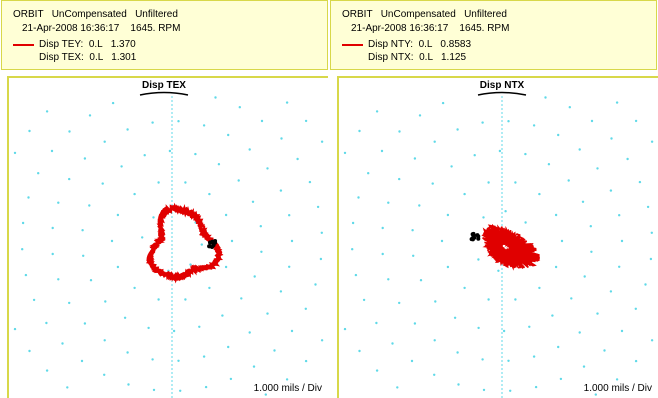  Describe the element at coordinates (352, 45) in the screenshot. I see `legend-line-icon` at that location.